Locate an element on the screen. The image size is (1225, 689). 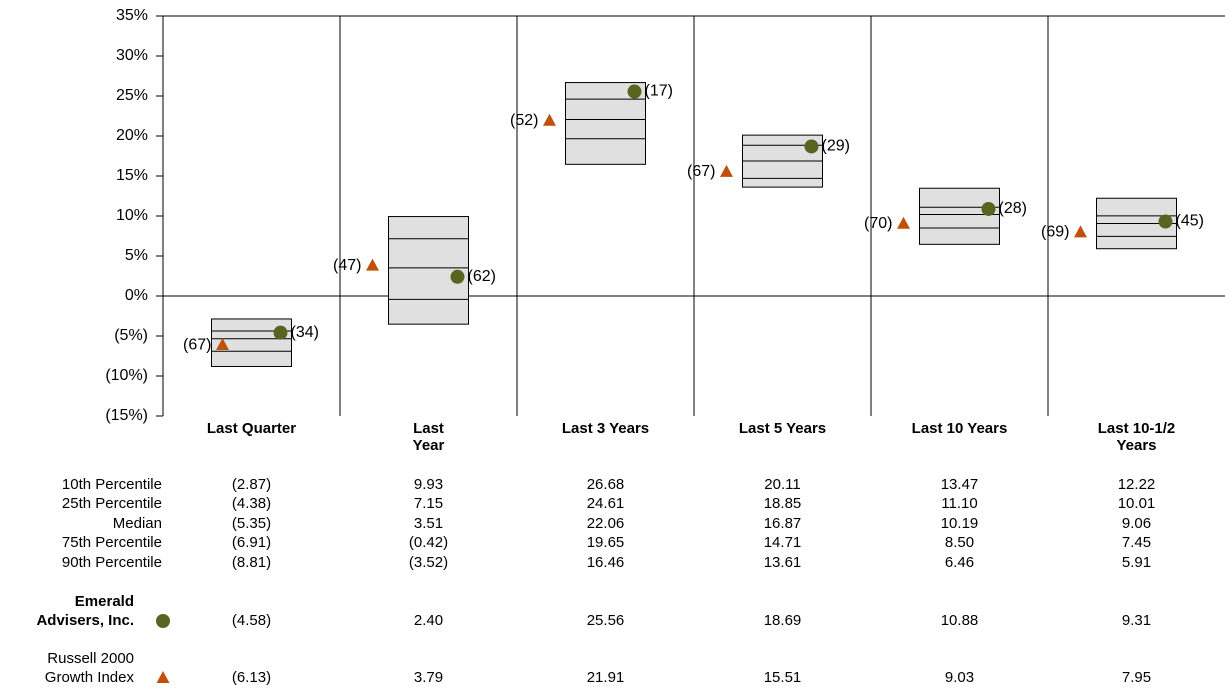
table-value: 5.91 is located at coordinates (1136, 562).